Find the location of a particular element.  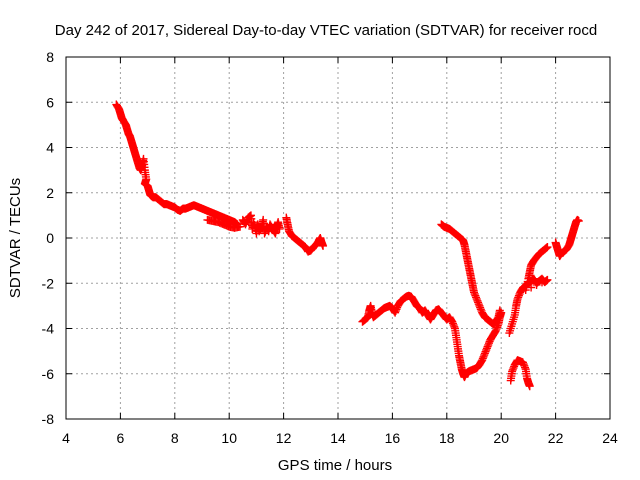

y-tick-label: 6 is located at coordinates (50, 102).